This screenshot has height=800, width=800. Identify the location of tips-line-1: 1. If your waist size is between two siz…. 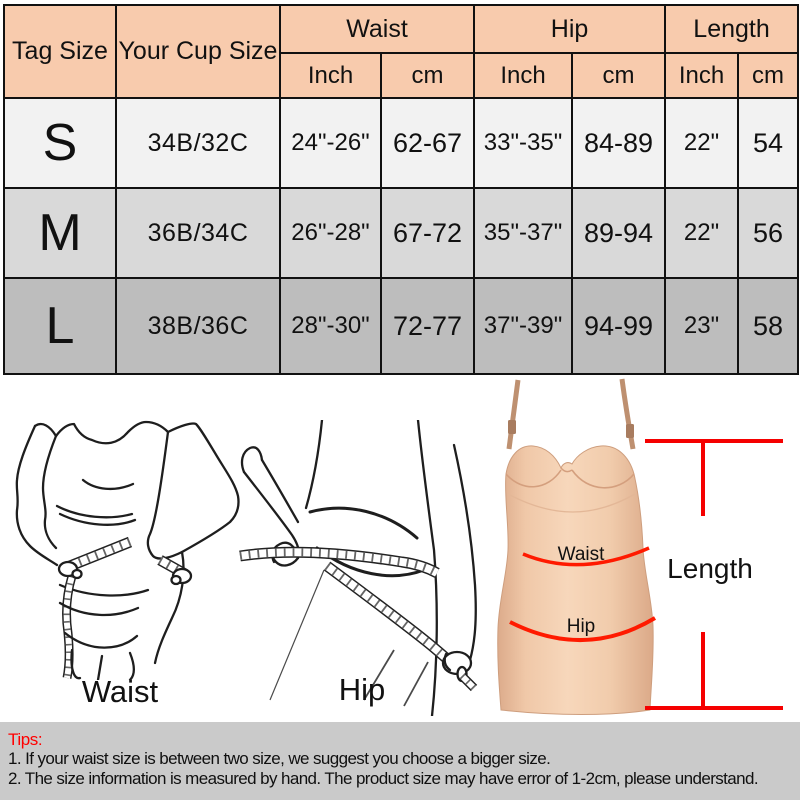
(279, 758).